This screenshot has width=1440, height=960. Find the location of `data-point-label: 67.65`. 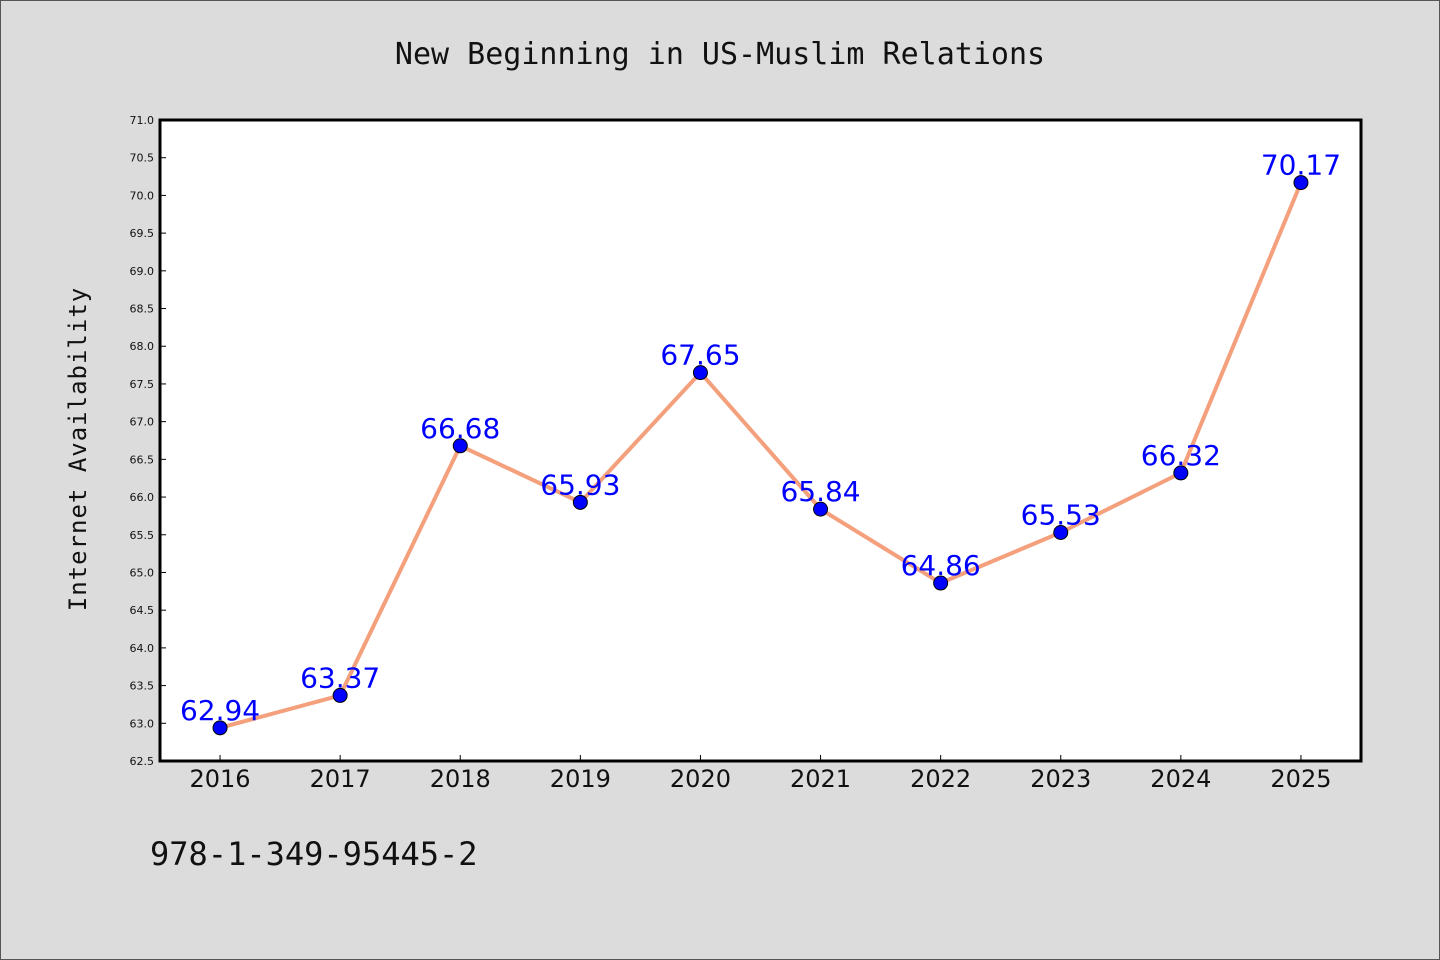

data-point-label: 67.65 is located at coordinates (700, 355).